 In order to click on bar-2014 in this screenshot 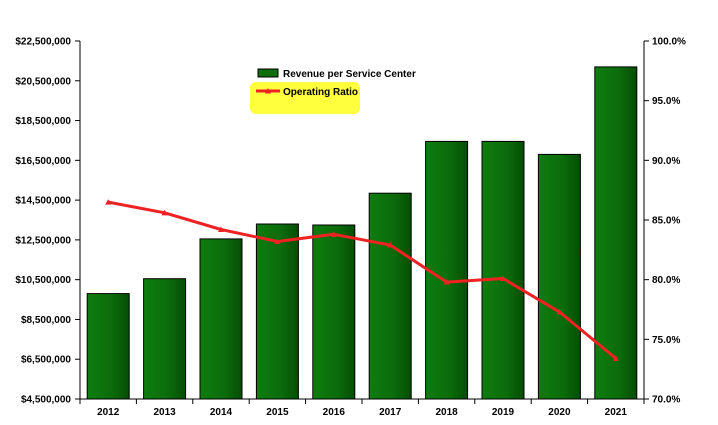, I will do `click(221, 319)`.